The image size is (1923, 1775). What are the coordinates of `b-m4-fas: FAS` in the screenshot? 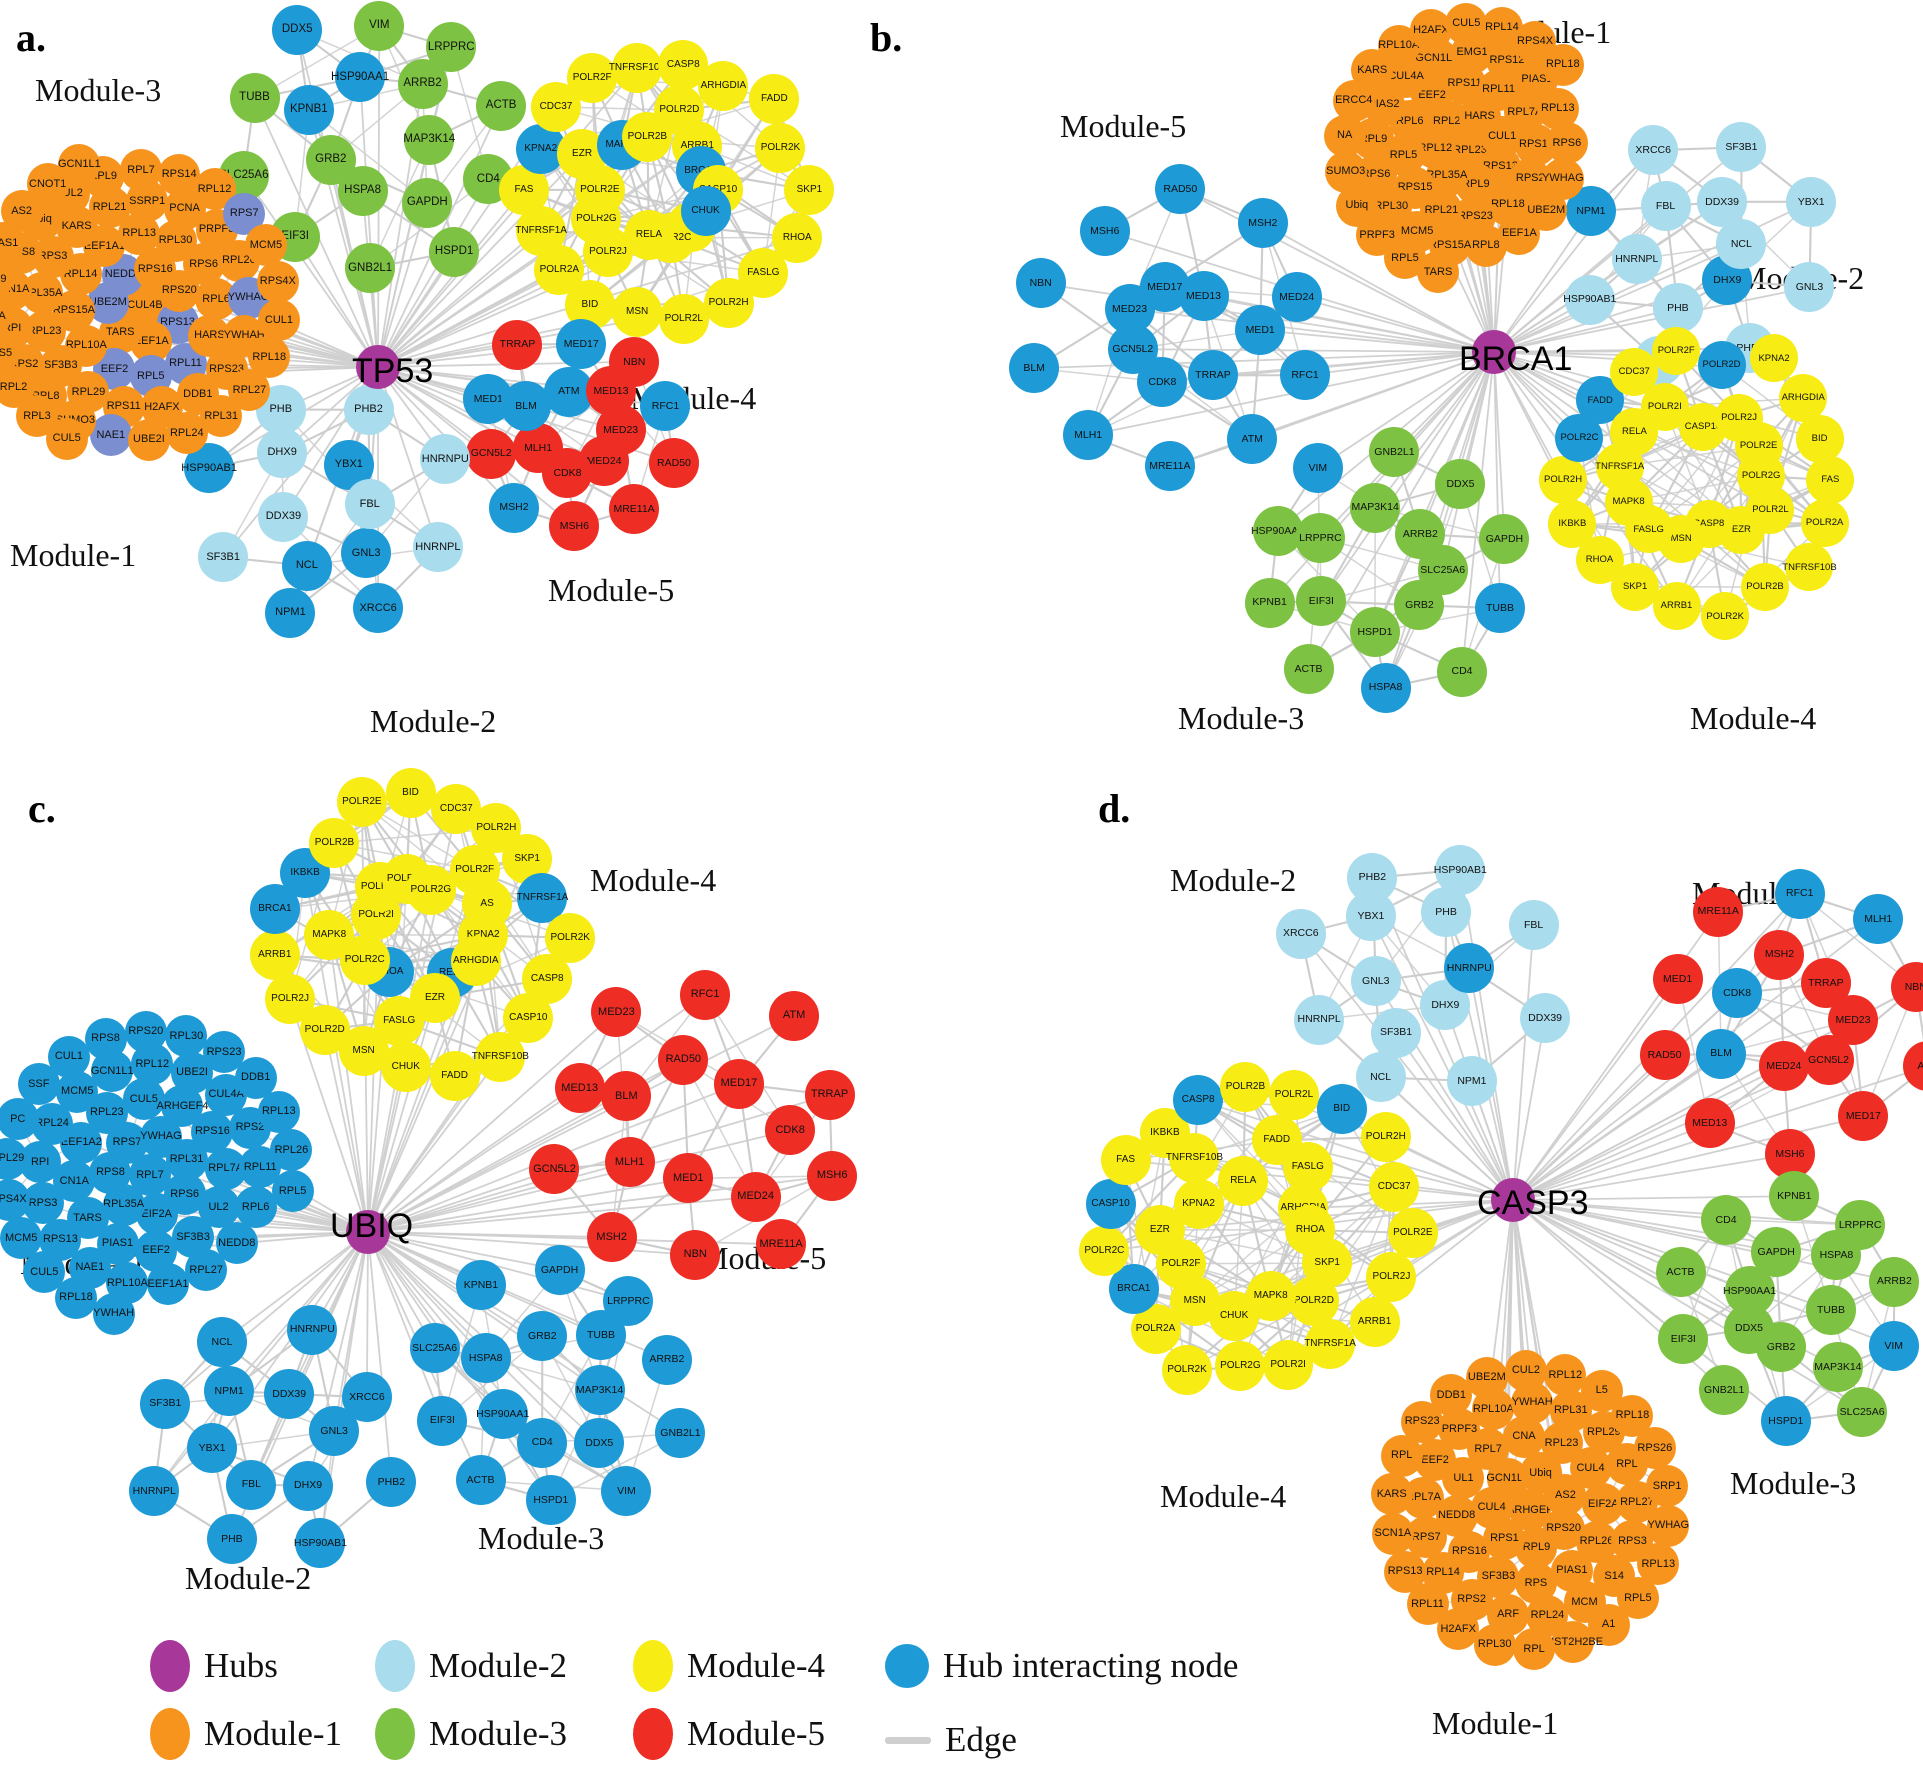 It's located at (1830, 480).